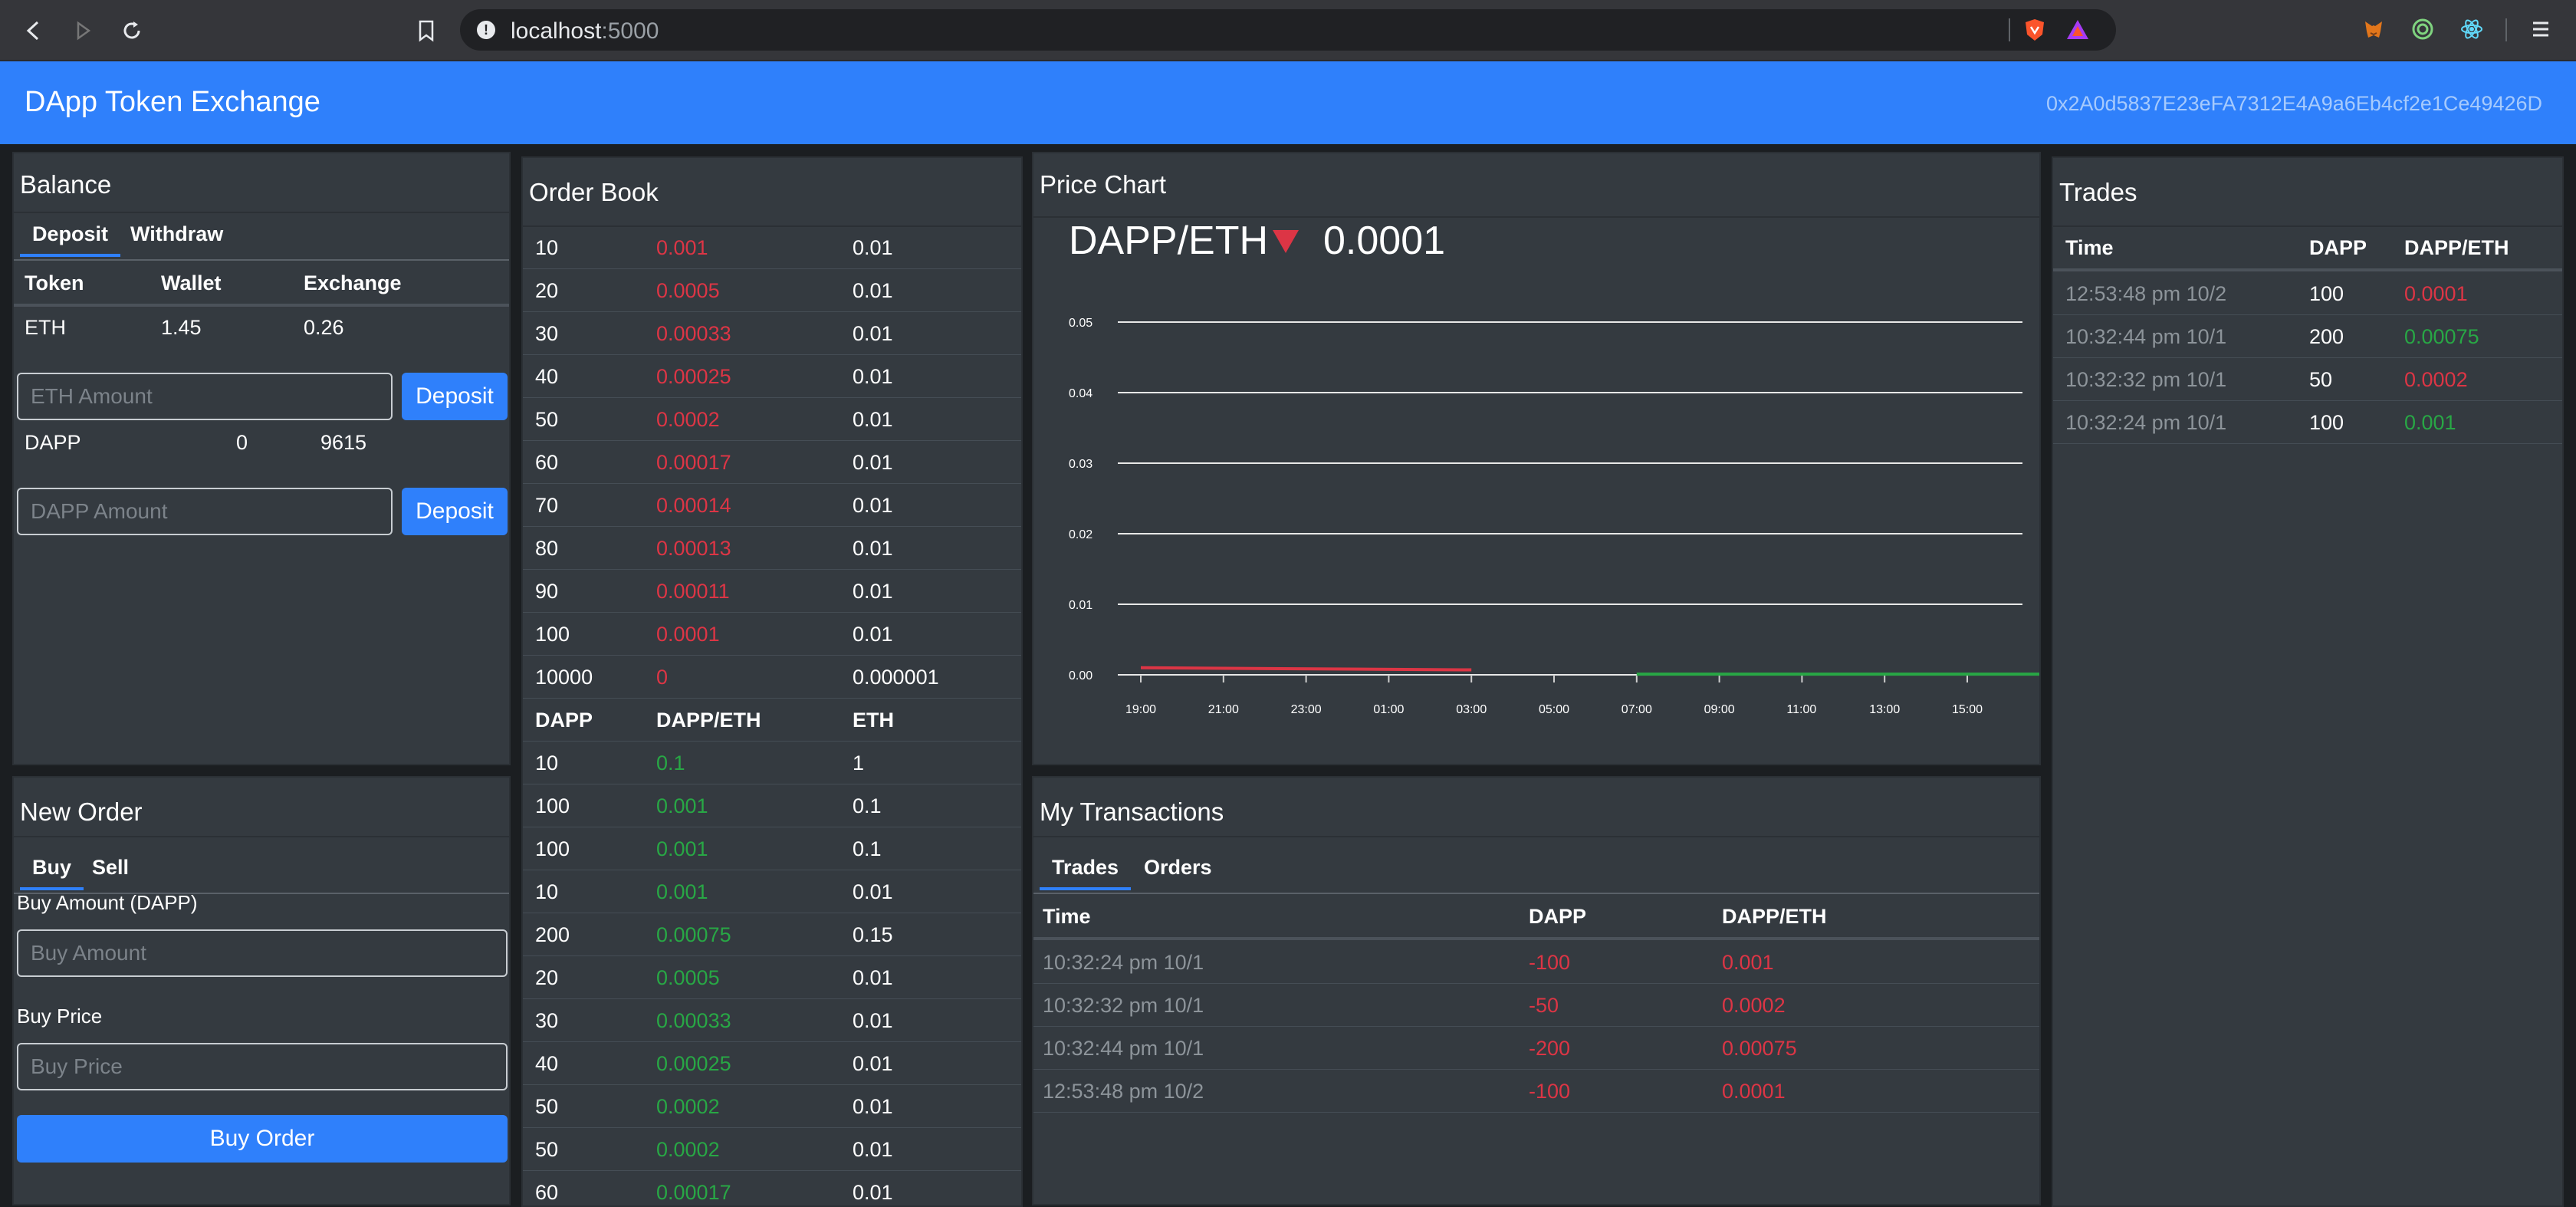  Describe the element at coordinates (1637, 709) in the screenshot. I see `x-tick-label: 07:00` at that location.